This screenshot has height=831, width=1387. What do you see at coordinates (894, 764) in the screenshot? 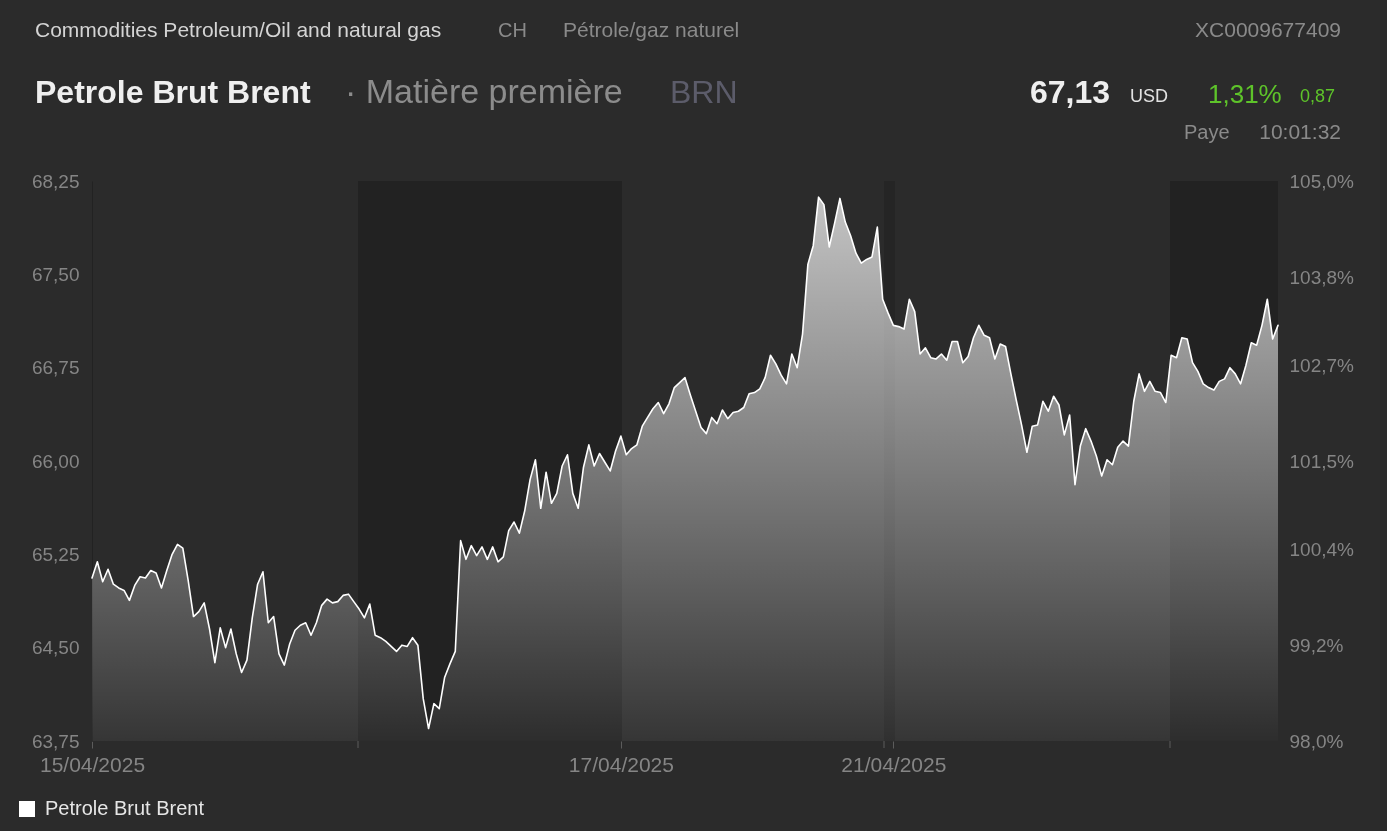
I see `x-tick-label: 21/04/2025` at bounding box center [894, 764].